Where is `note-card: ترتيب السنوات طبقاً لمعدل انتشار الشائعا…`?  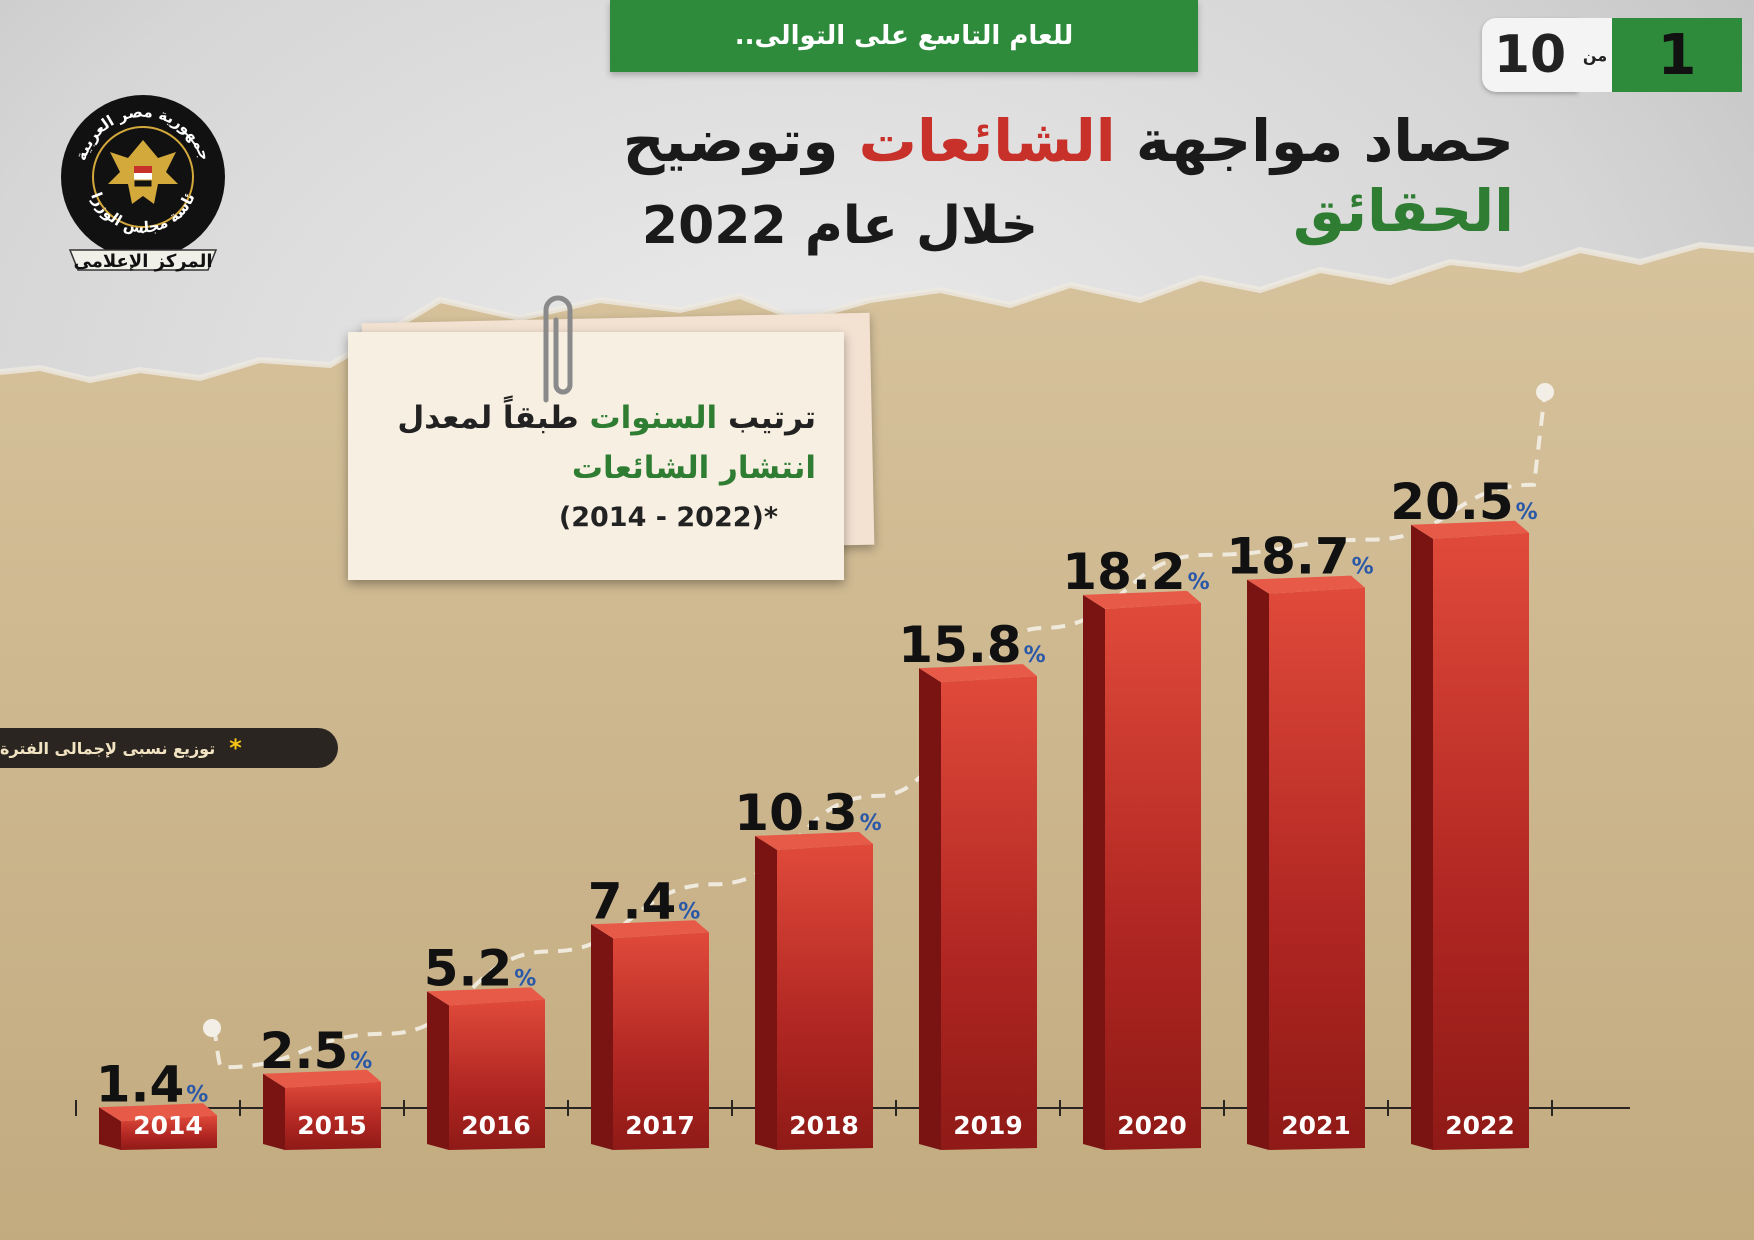
note-card: ترتيب السنوات طبقاً لمعدل انتشار الشائعا… is located at coordinates (596, 456).